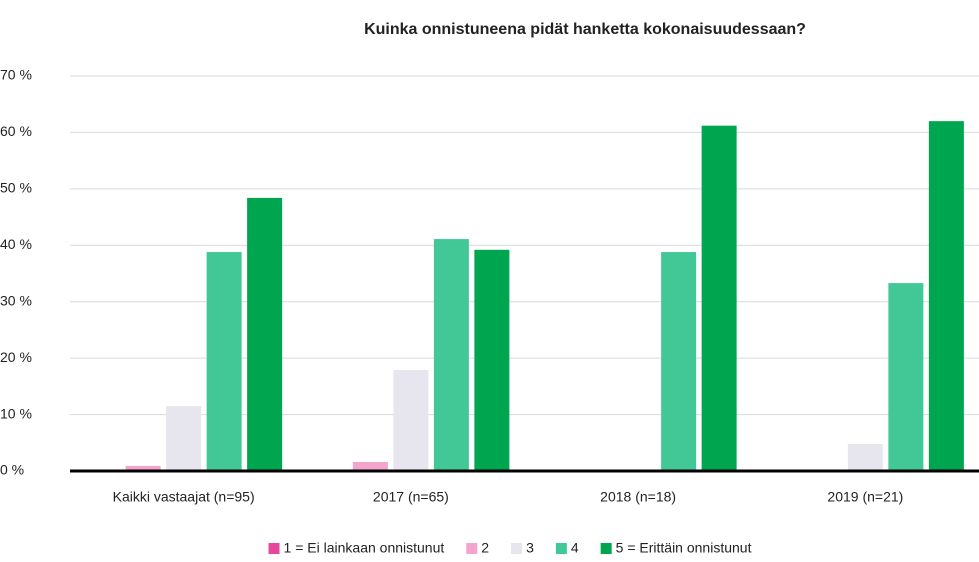  What do you see at coordinates (865, 497) in the screenshot?
I see `x-tick-label: 2019 (n=21)` at bounding box center [865, 497].